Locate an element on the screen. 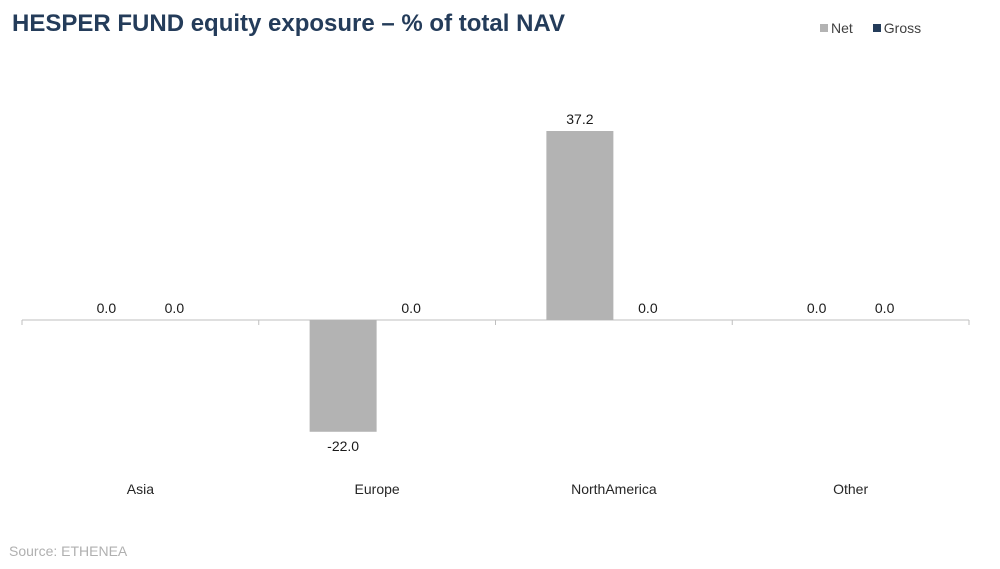  x-tick-label: Europe is located at coordinates (377, 489).